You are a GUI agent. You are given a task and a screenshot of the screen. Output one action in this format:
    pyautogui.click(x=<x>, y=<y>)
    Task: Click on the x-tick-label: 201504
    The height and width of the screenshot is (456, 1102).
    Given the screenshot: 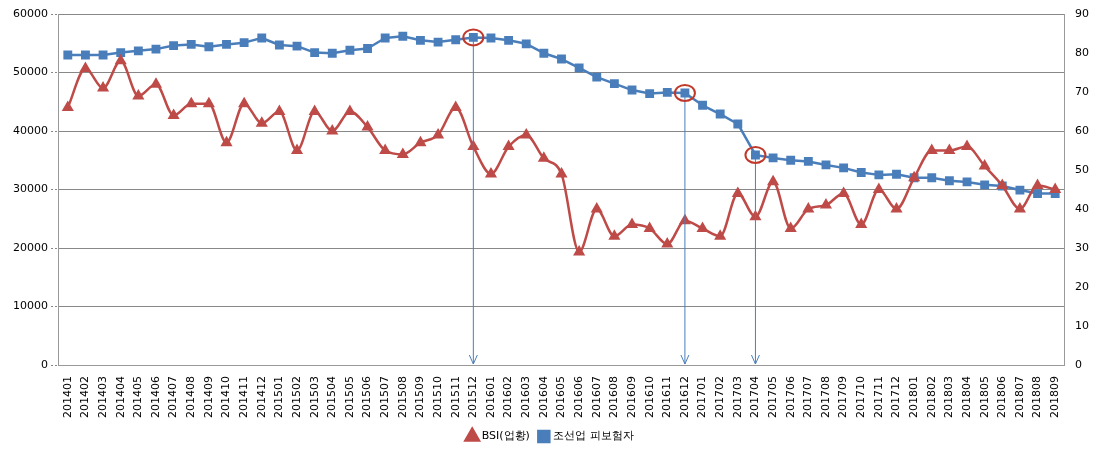 What is the action you would take?
    pyautogui.click(x=332, y=397)
    